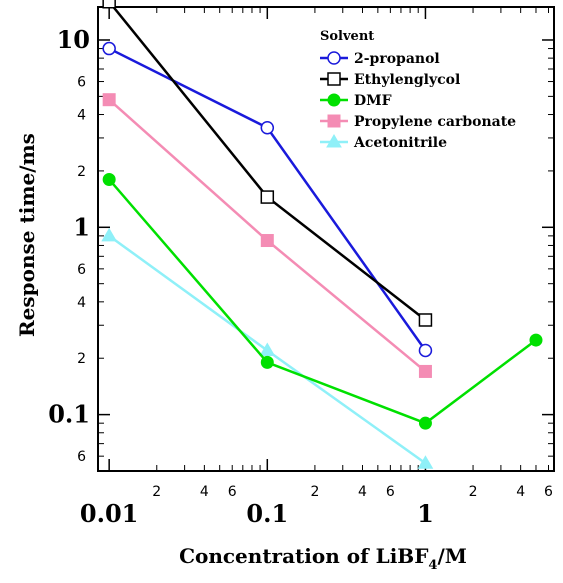  What do you see at coordinates (347, 36) in the screenshot?
I see `legend-title: Solvent` at bounding box center [347, 36].